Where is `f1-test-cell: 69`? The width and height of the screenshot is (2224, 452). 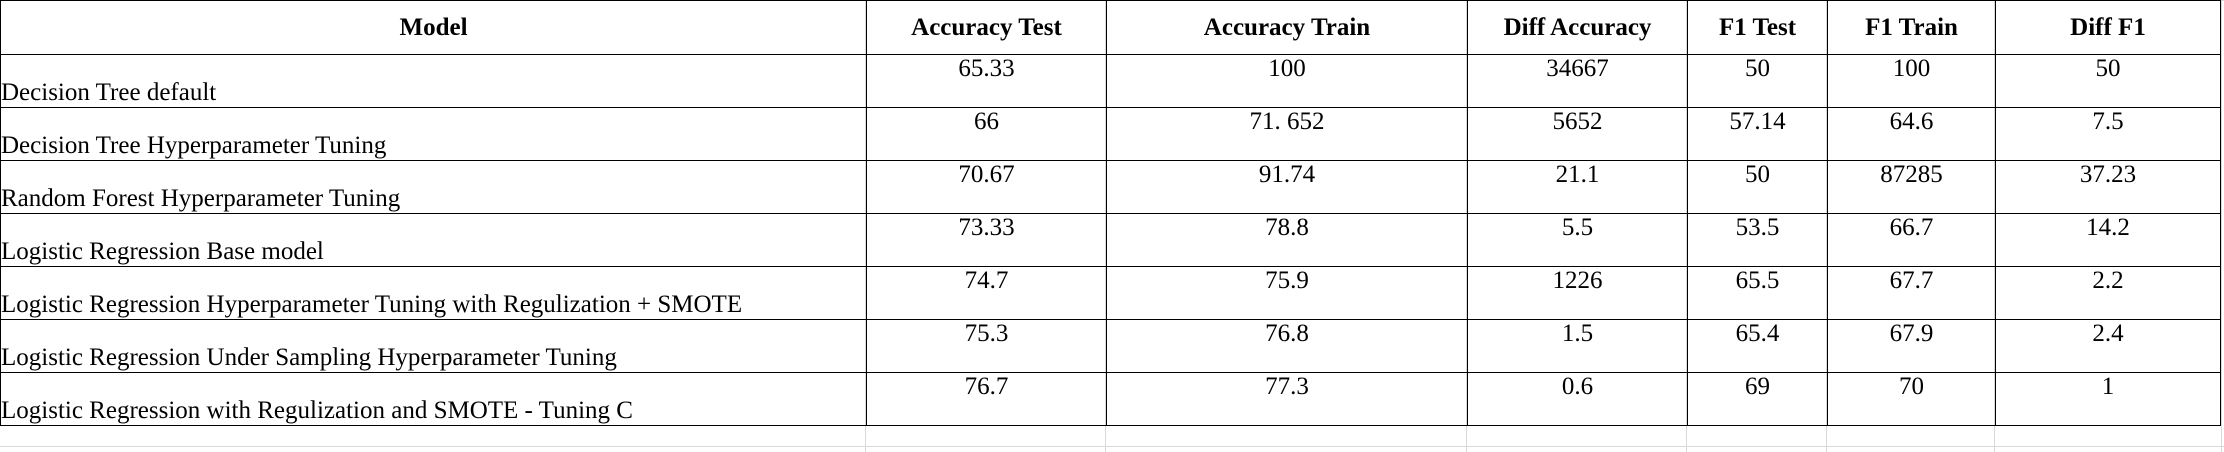 f1-test-cell: 69 is located at coordinates (1757, 399).